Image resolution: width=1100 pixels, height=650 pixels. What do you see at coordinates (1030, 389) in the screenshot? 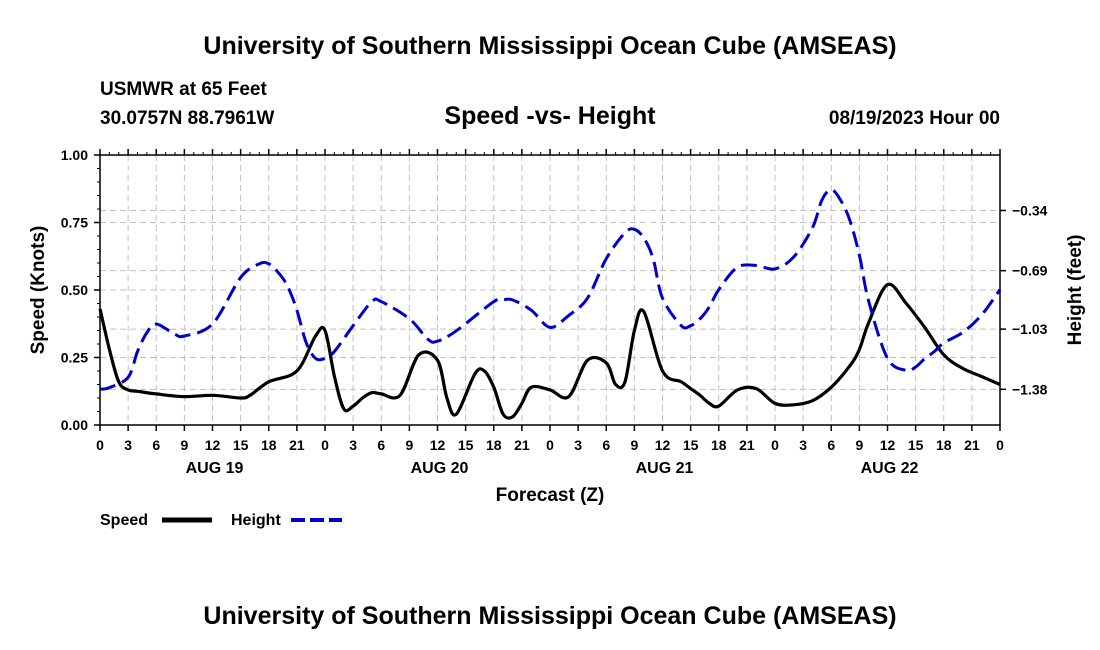
I see `y2-tick-label: −1.38` at bounding box center [1030, 389].